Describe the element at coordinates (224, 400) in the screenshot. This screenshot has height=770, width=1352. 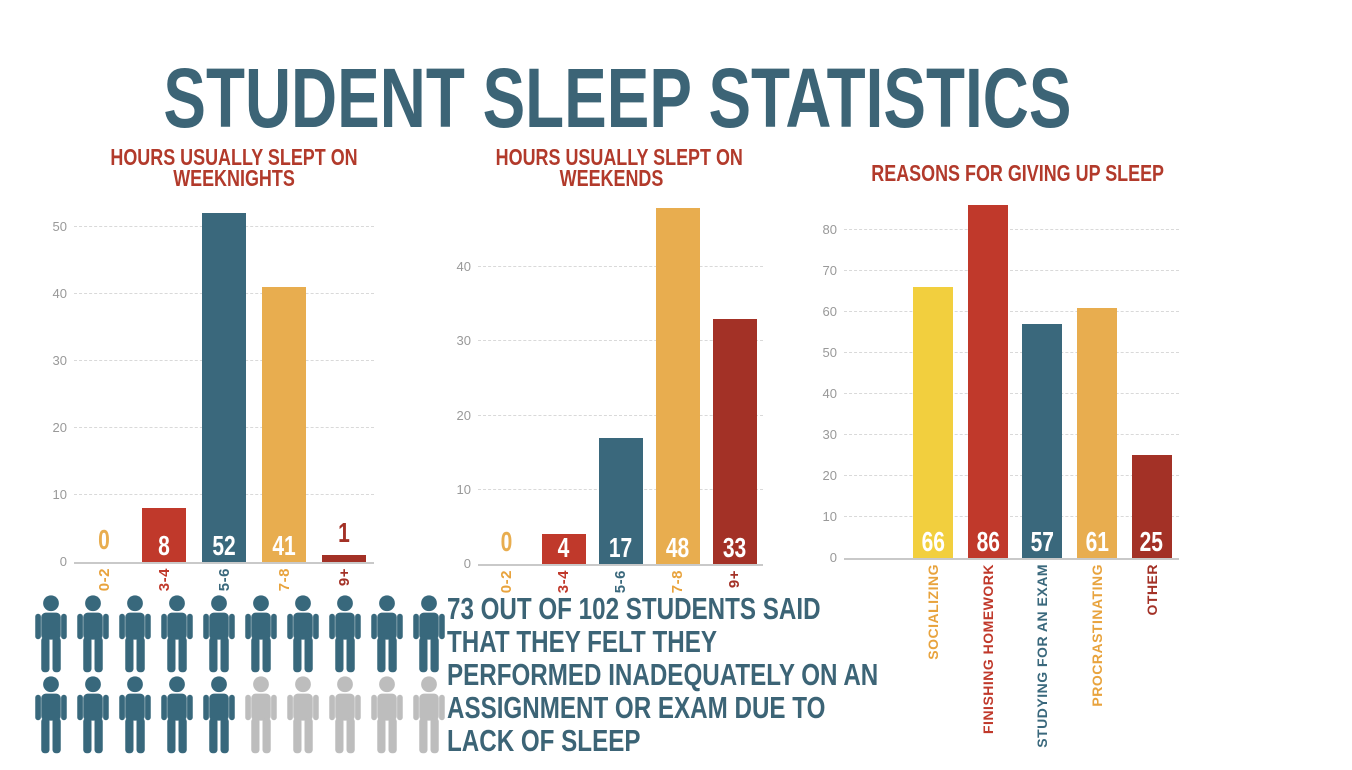
I see `plot-column: 0 8 52 41 1 0-2 3-4 5-6 7-8 9+` at that location.